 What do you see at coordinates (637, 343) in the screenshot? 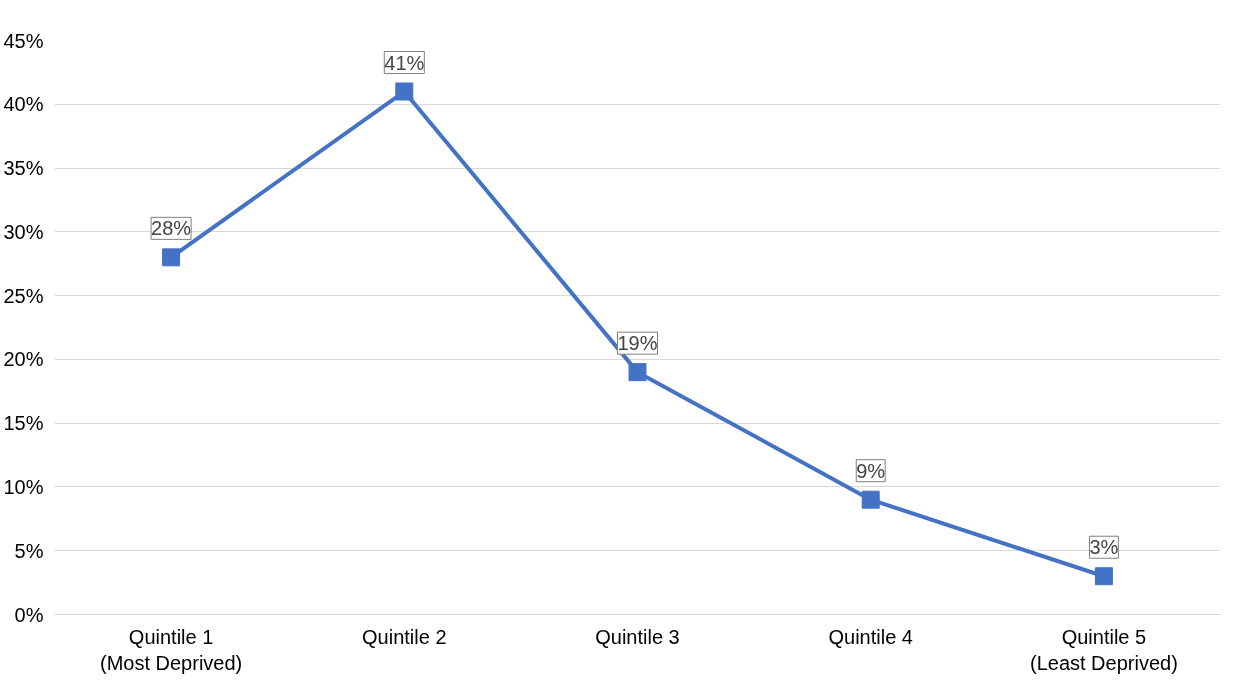
I see `data-label: 19%` at bounding box center [637, 343].